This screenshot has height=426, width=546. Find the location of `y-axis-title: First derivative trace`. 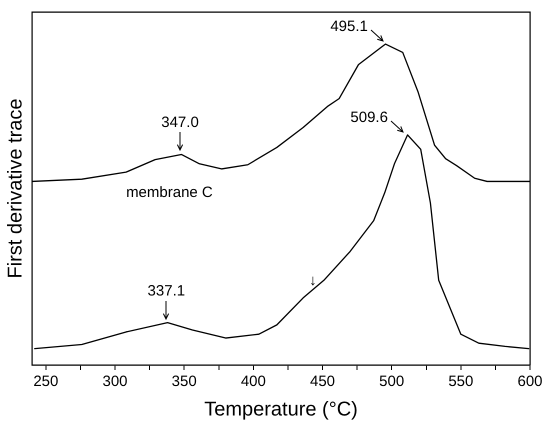

y-axis-title: First derivative trace is located at coordinates (15, 188).